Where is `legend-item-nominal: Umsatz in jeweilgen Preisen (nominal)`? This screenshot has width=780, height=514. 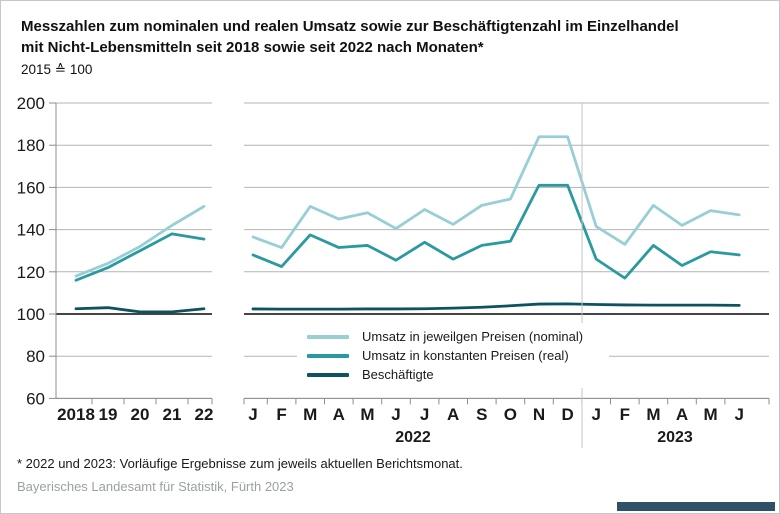 legend-item-nominal: Umsatz in jeweilgen Preisen (nominal) is located at coordinates (458, 336).